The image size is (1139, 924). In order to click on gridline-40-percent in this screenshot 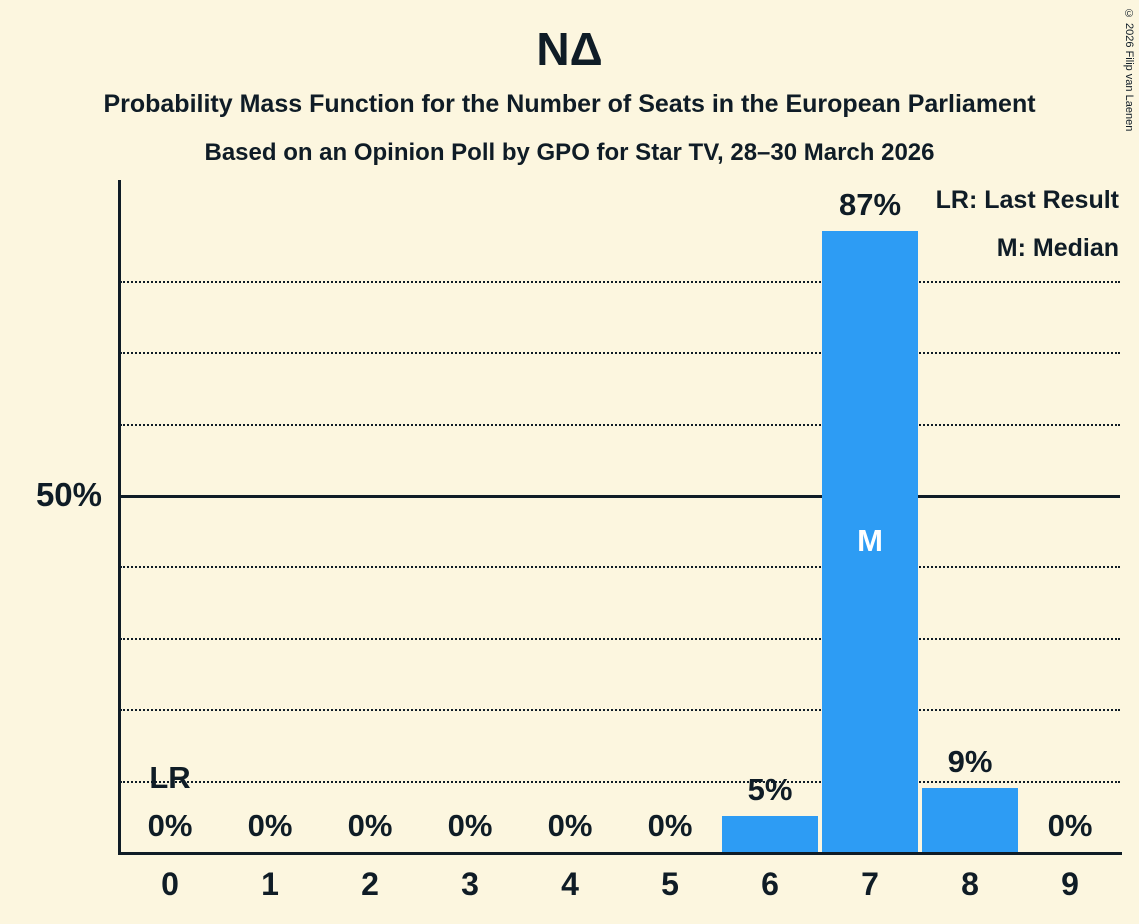, I will do `click(620, 567)`.